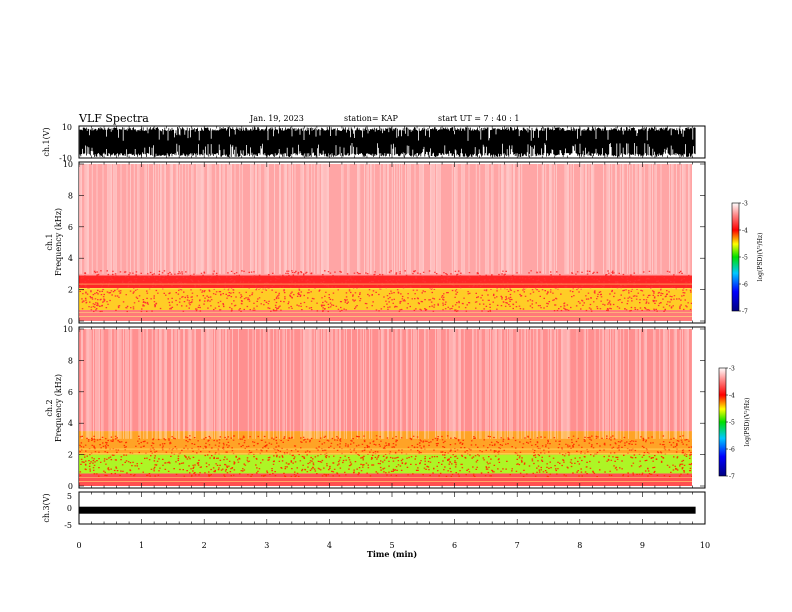 This screenshot has width=792, height=612. I want to click on spec1-ytick-2: 2, so click(70, 290).